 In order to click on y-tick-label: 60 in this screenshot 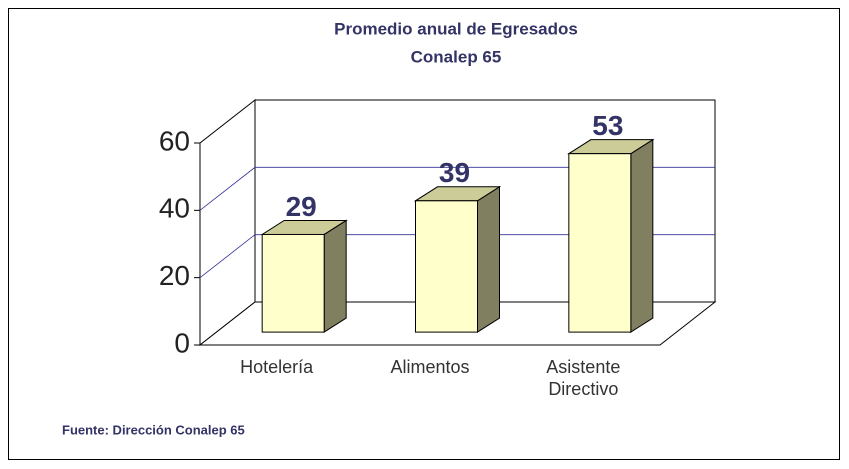, I will do `click(174, 140)`.